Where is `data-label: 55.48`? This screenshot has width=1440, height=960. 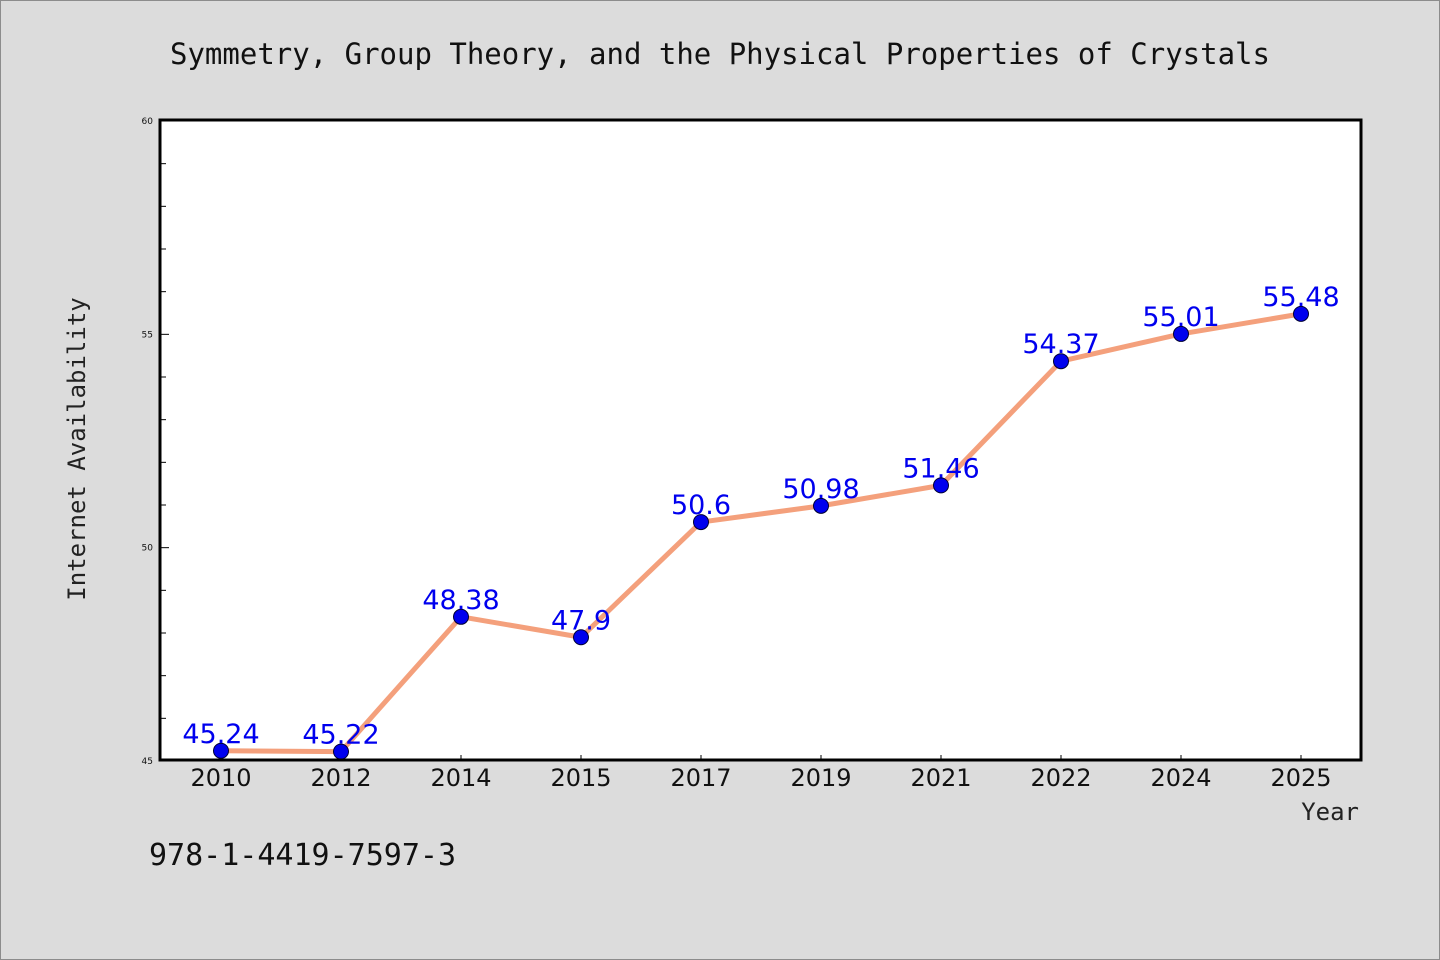
data-label: 55.48 is located at coordinates (1300, 297).